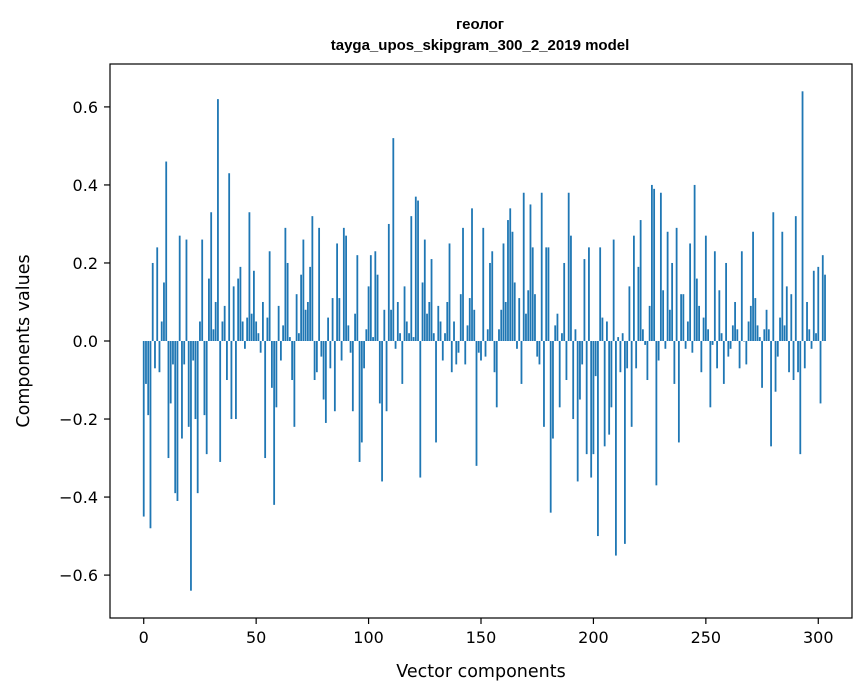  I want to click on x-tick-label: 0, so click(144, 637).